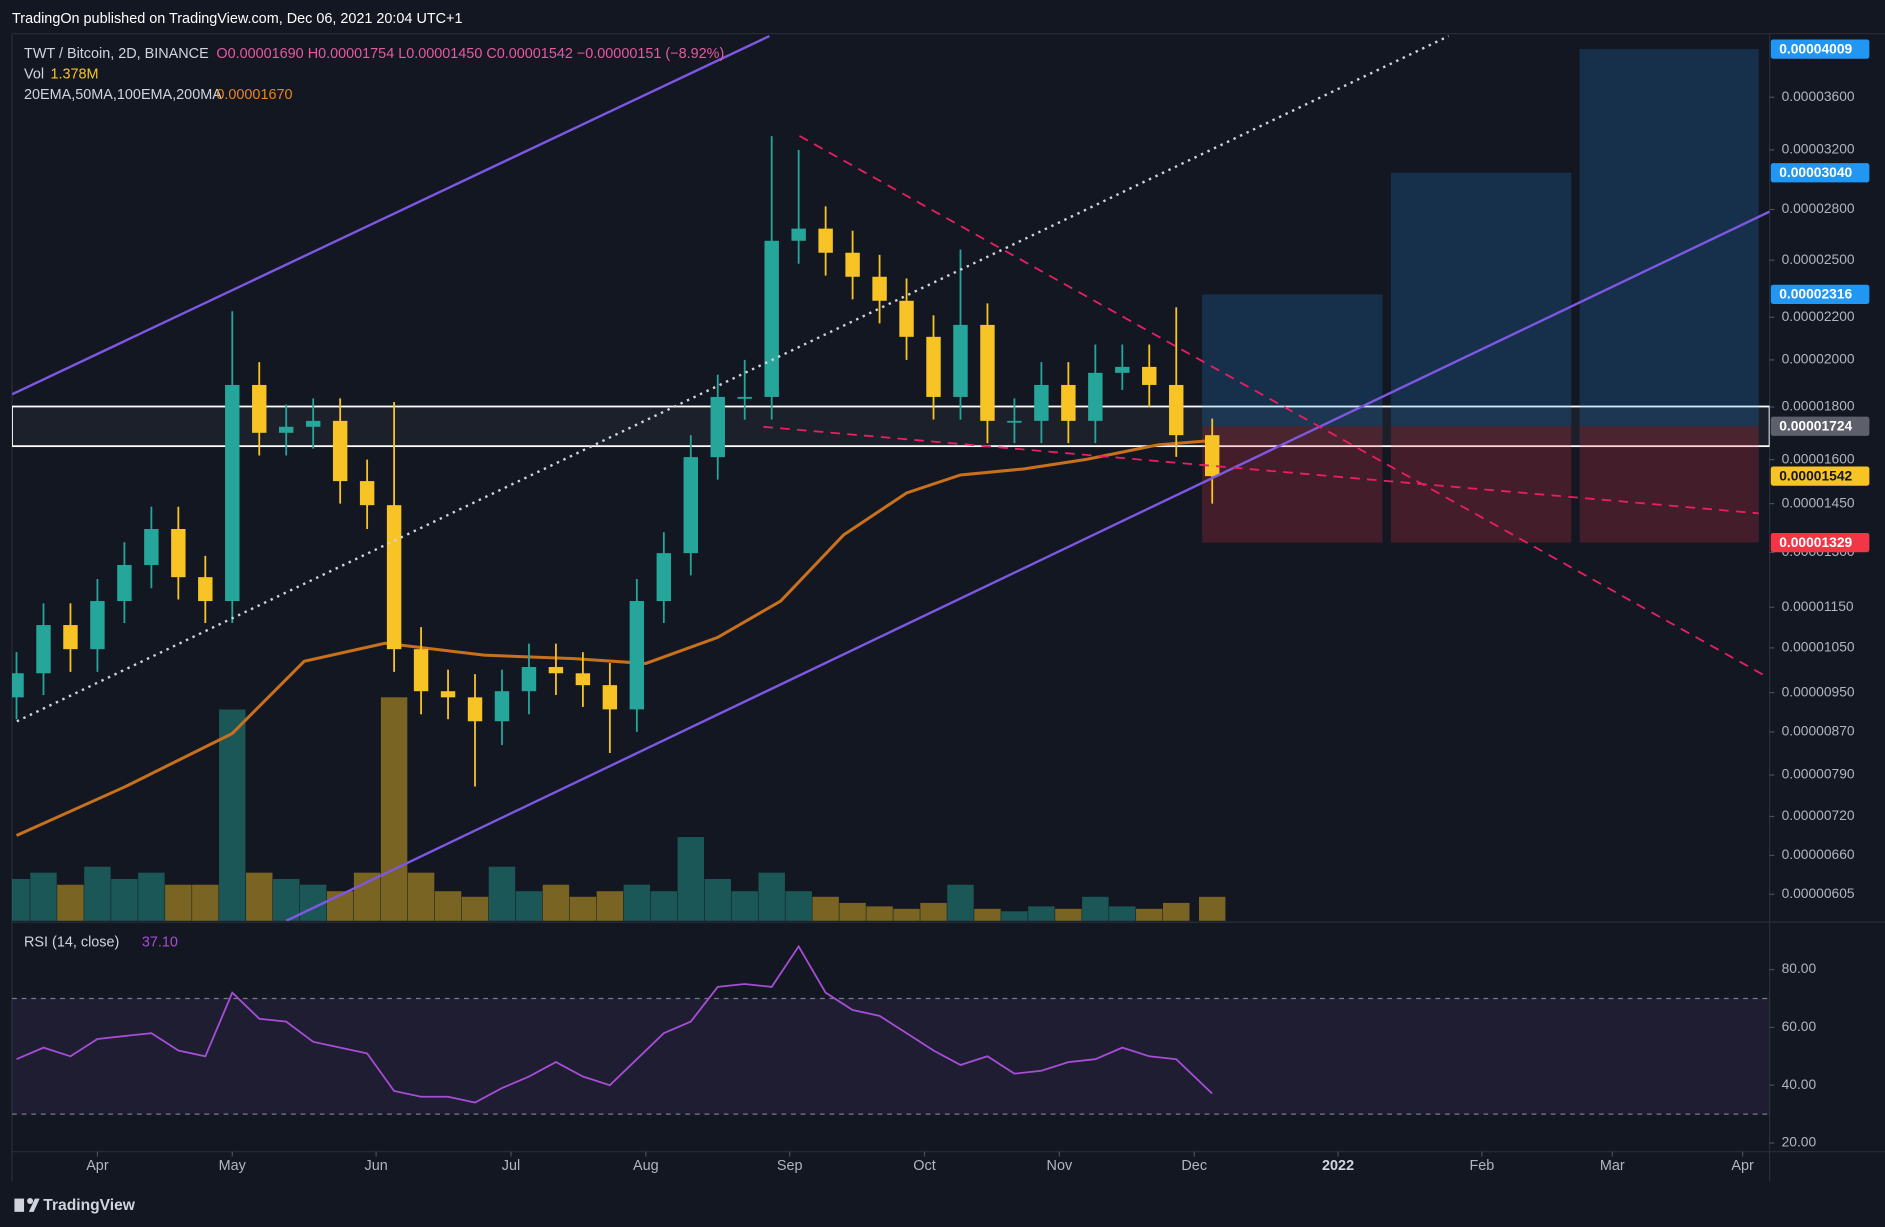 Image resolution: width=1885 pixels, height=1227 pixels. What do you see at coordinates (1060, 1166) in the screenshot?
I see `x-tick-label: Nov` at bounding box center [1060, 1166].